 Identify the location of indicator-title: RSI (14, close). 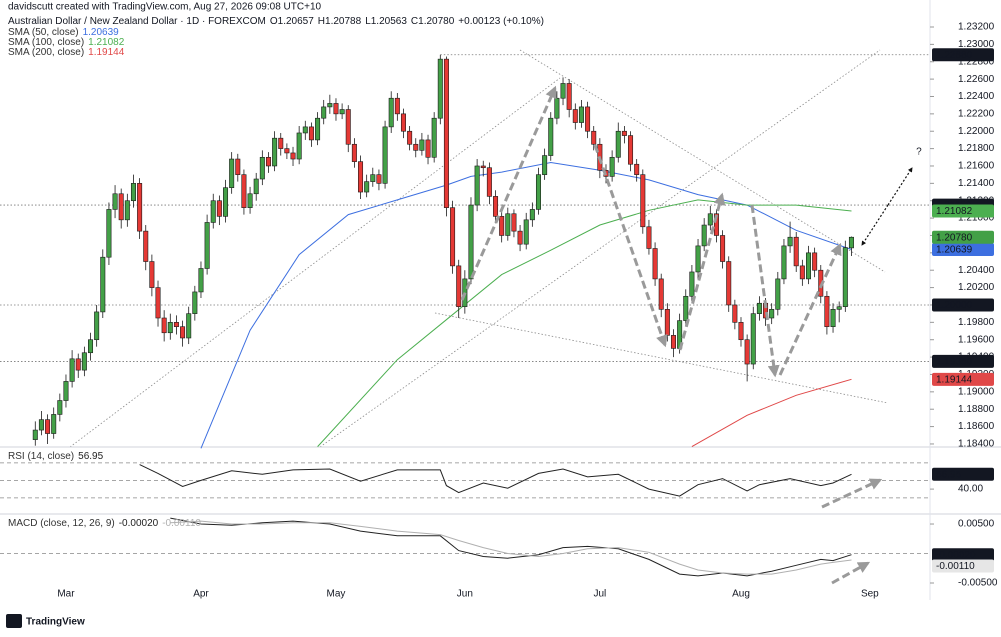
(41, 456).